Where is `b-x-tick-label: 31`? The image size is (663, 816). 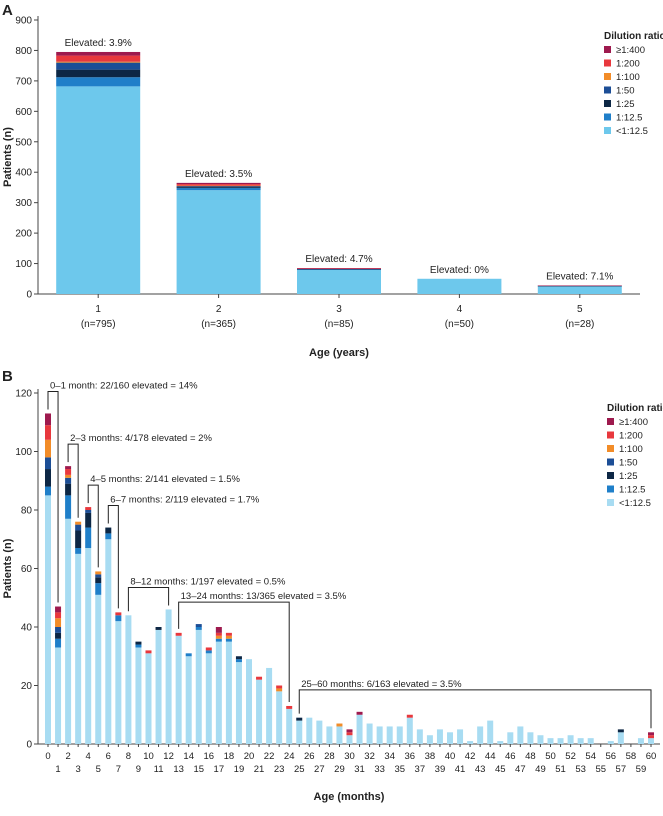 b-x-tick-label: 31 is located at coordinates (359, 769).